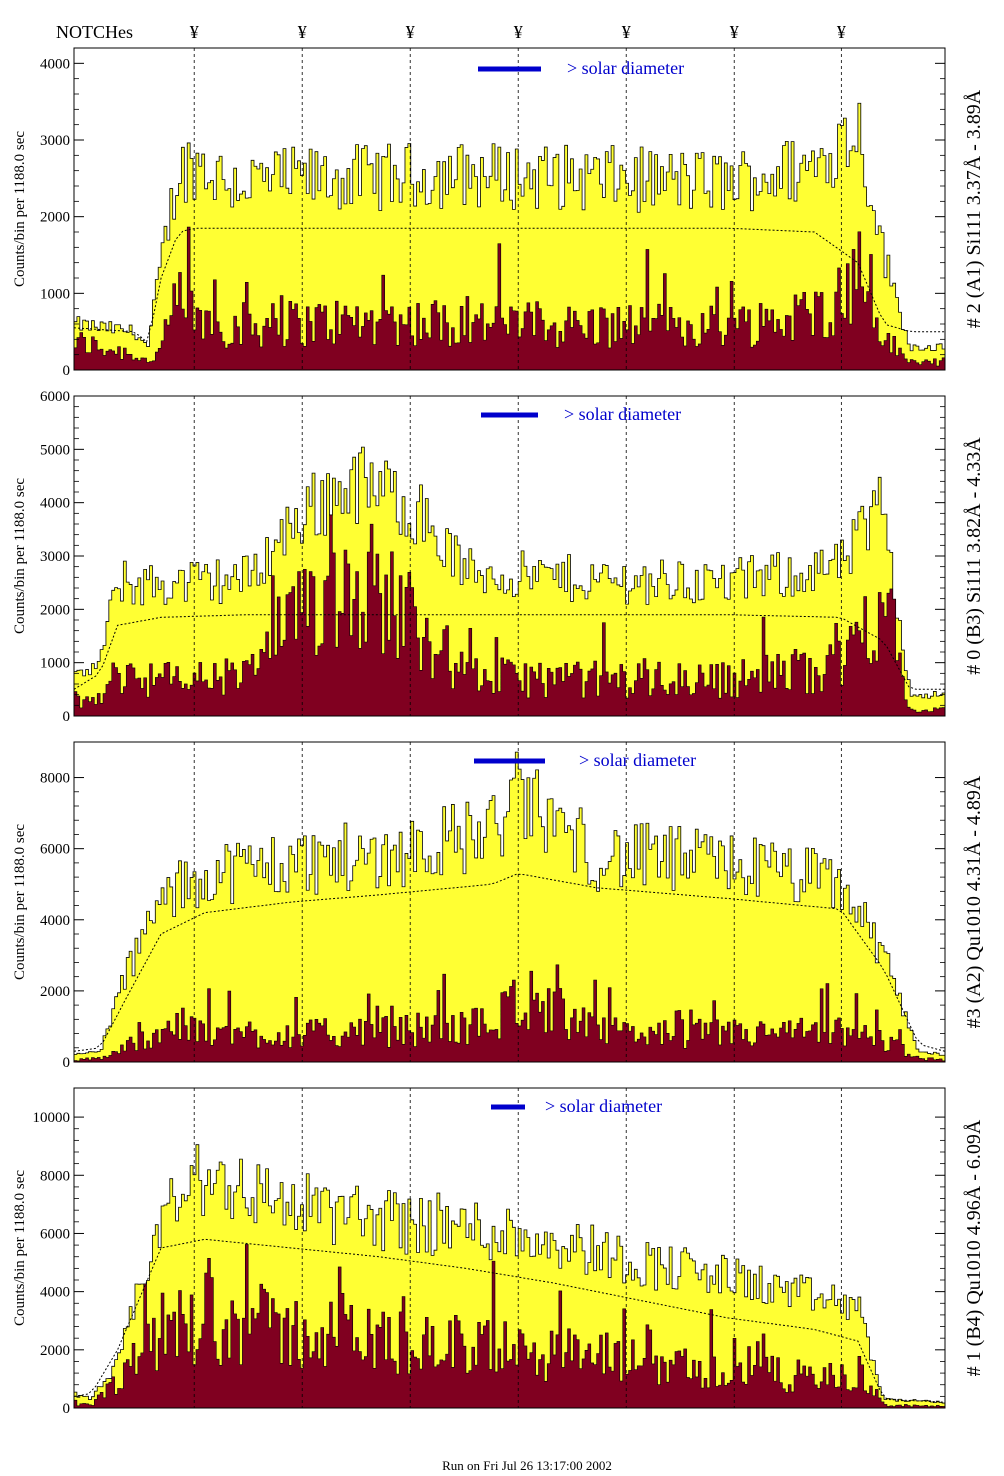 Image resolution: width=1004 pixels, height=1476 pixels. Describe the element at coordinates (302, 32) in the screenshot. I see `notch-symbol-2: ¥` at that location.